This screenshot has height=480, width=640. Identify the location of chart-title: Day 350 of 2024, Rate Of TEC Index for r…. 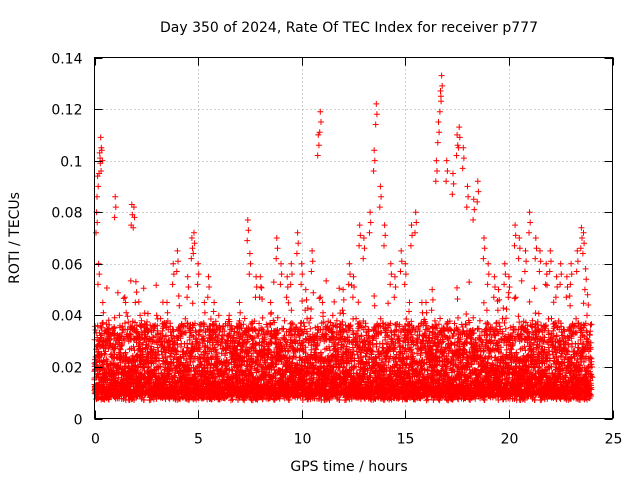
(349, 28).